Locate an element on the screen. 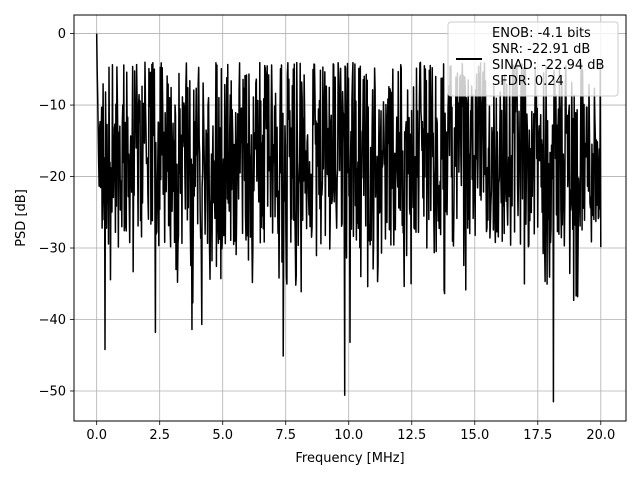  y-tick-label: −50 is located at coordinates (52, 391).